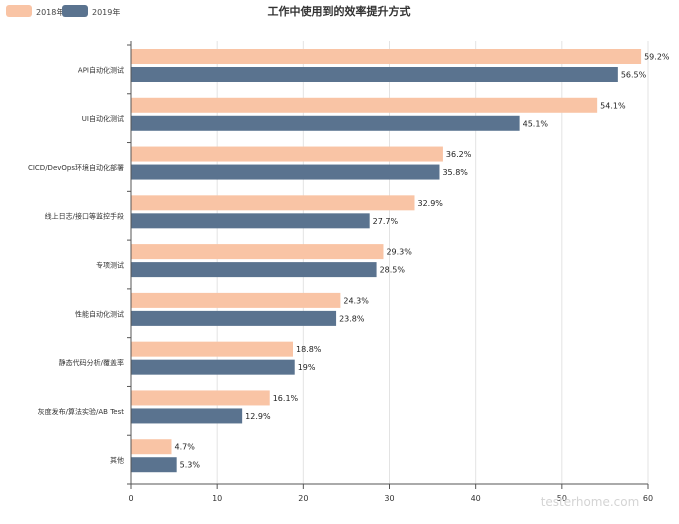 The width and height of the screenshot is (679, 524). I want to click on data-label: 36.2%, so click(459, 154).